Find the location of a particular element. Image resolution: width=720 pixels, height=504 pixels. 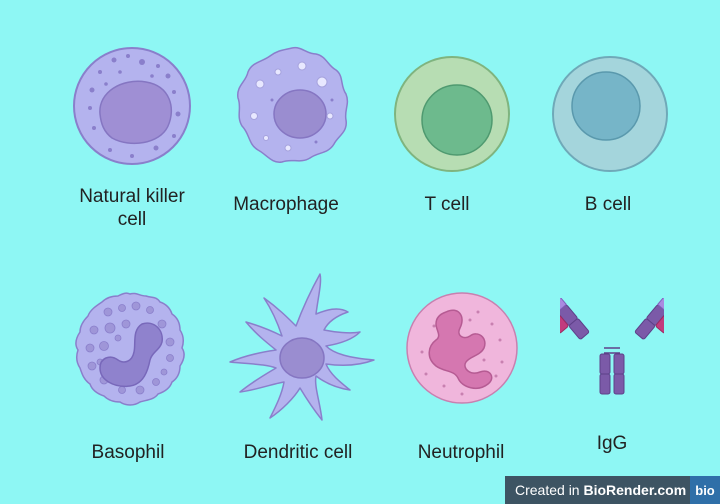

t-cell-image is located at coordinates (452, 114).